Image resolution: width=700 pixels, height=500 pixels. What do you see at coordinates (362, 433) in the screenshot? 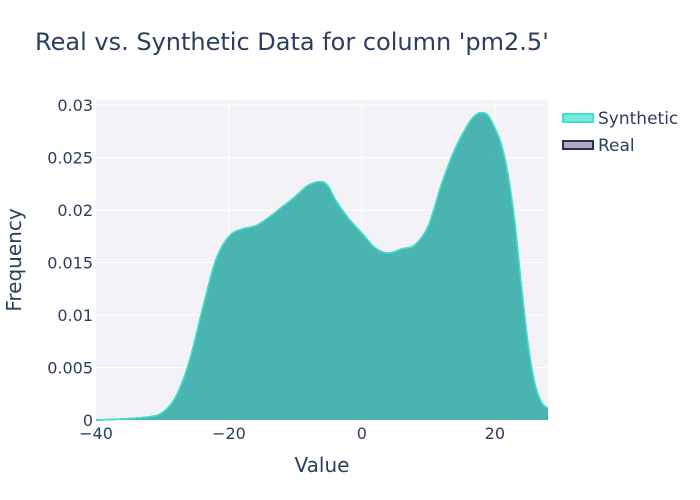
I see `x-tick-label: 0` at bounding box center [362, 433].